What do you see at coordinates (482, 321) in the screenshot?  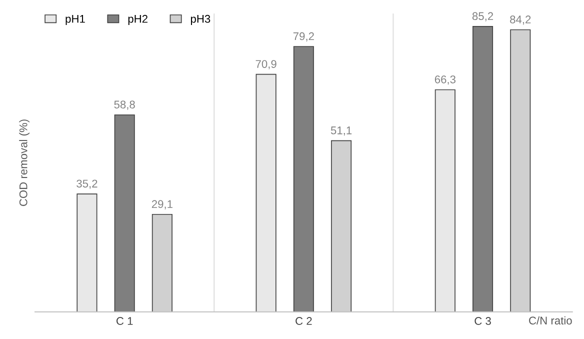 I see `x-tick-label: C 3` at bounding box center [482, 321].